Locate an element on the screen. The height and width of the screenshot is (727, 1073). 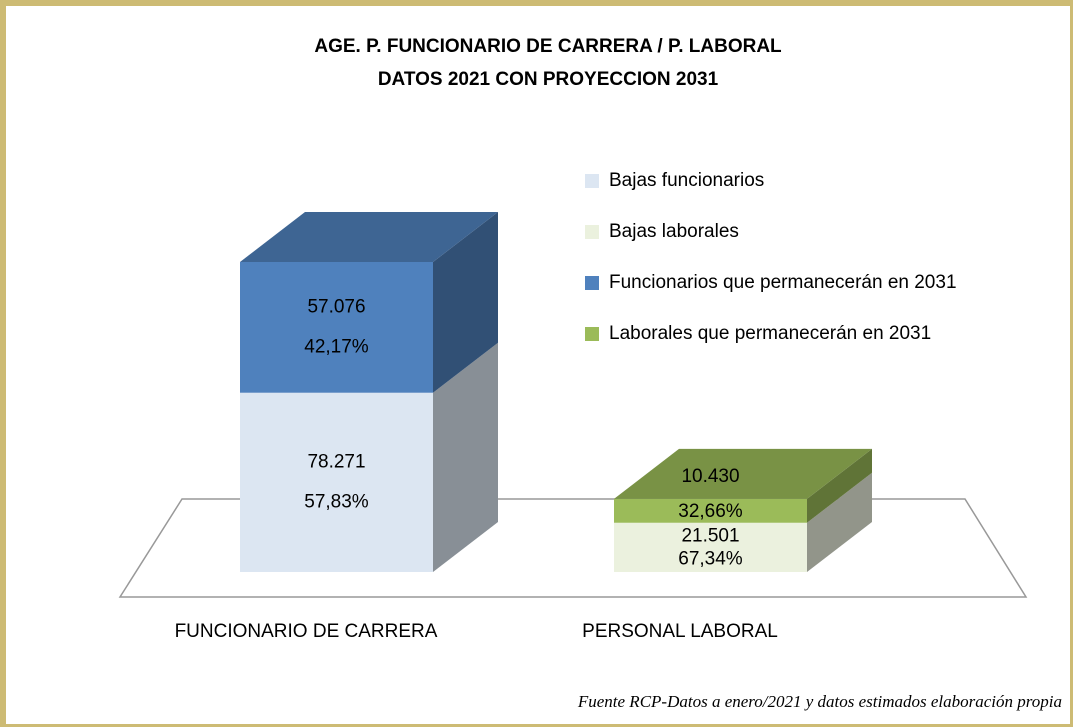
value-label: 21.501 is located at coordinates (710, 535).